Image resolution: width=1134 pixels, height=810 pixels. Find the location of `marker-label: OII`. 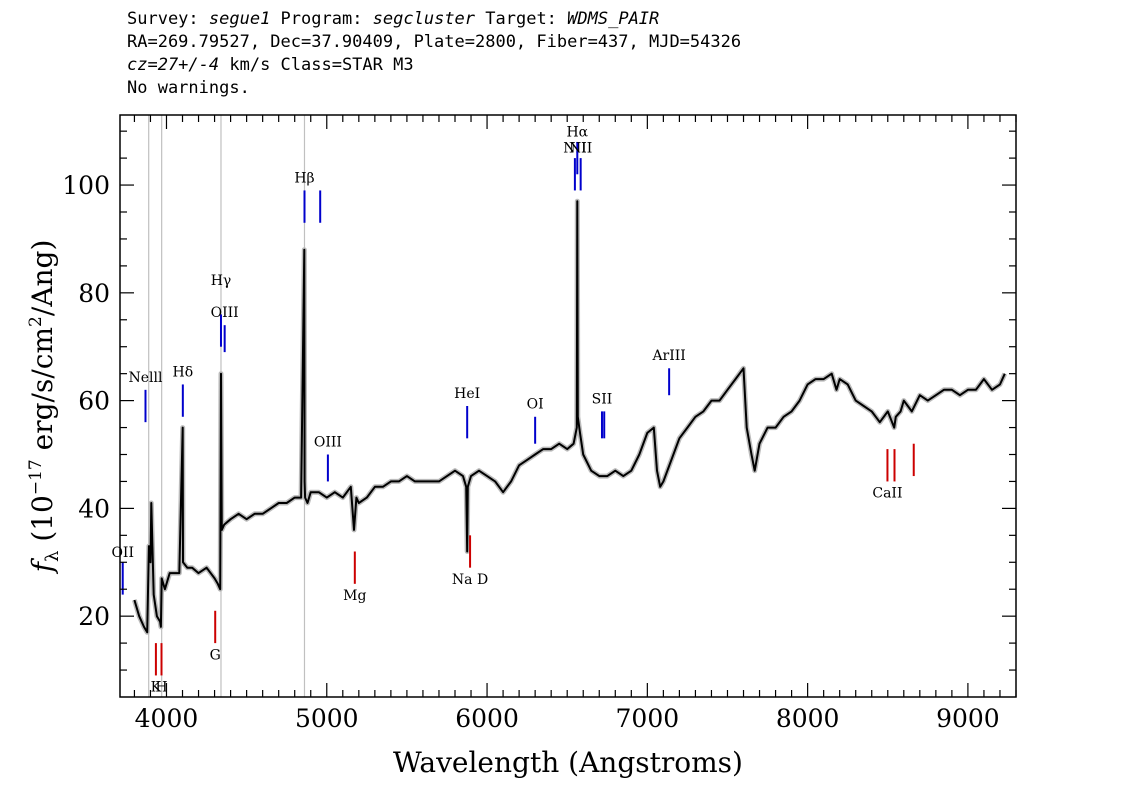

marker-label: OII is located at coordinates (122, 553).